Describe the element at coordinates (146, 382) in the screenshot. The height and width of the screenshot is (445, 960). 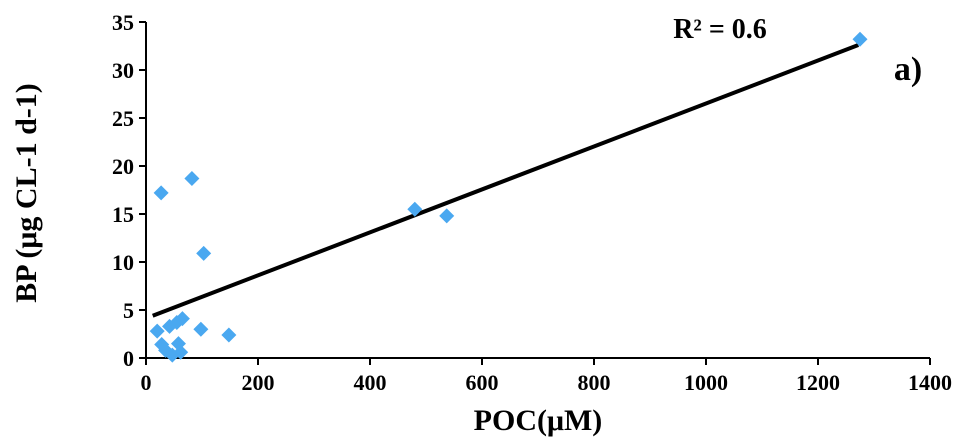
I see `x-tick-label: 0` at that location.